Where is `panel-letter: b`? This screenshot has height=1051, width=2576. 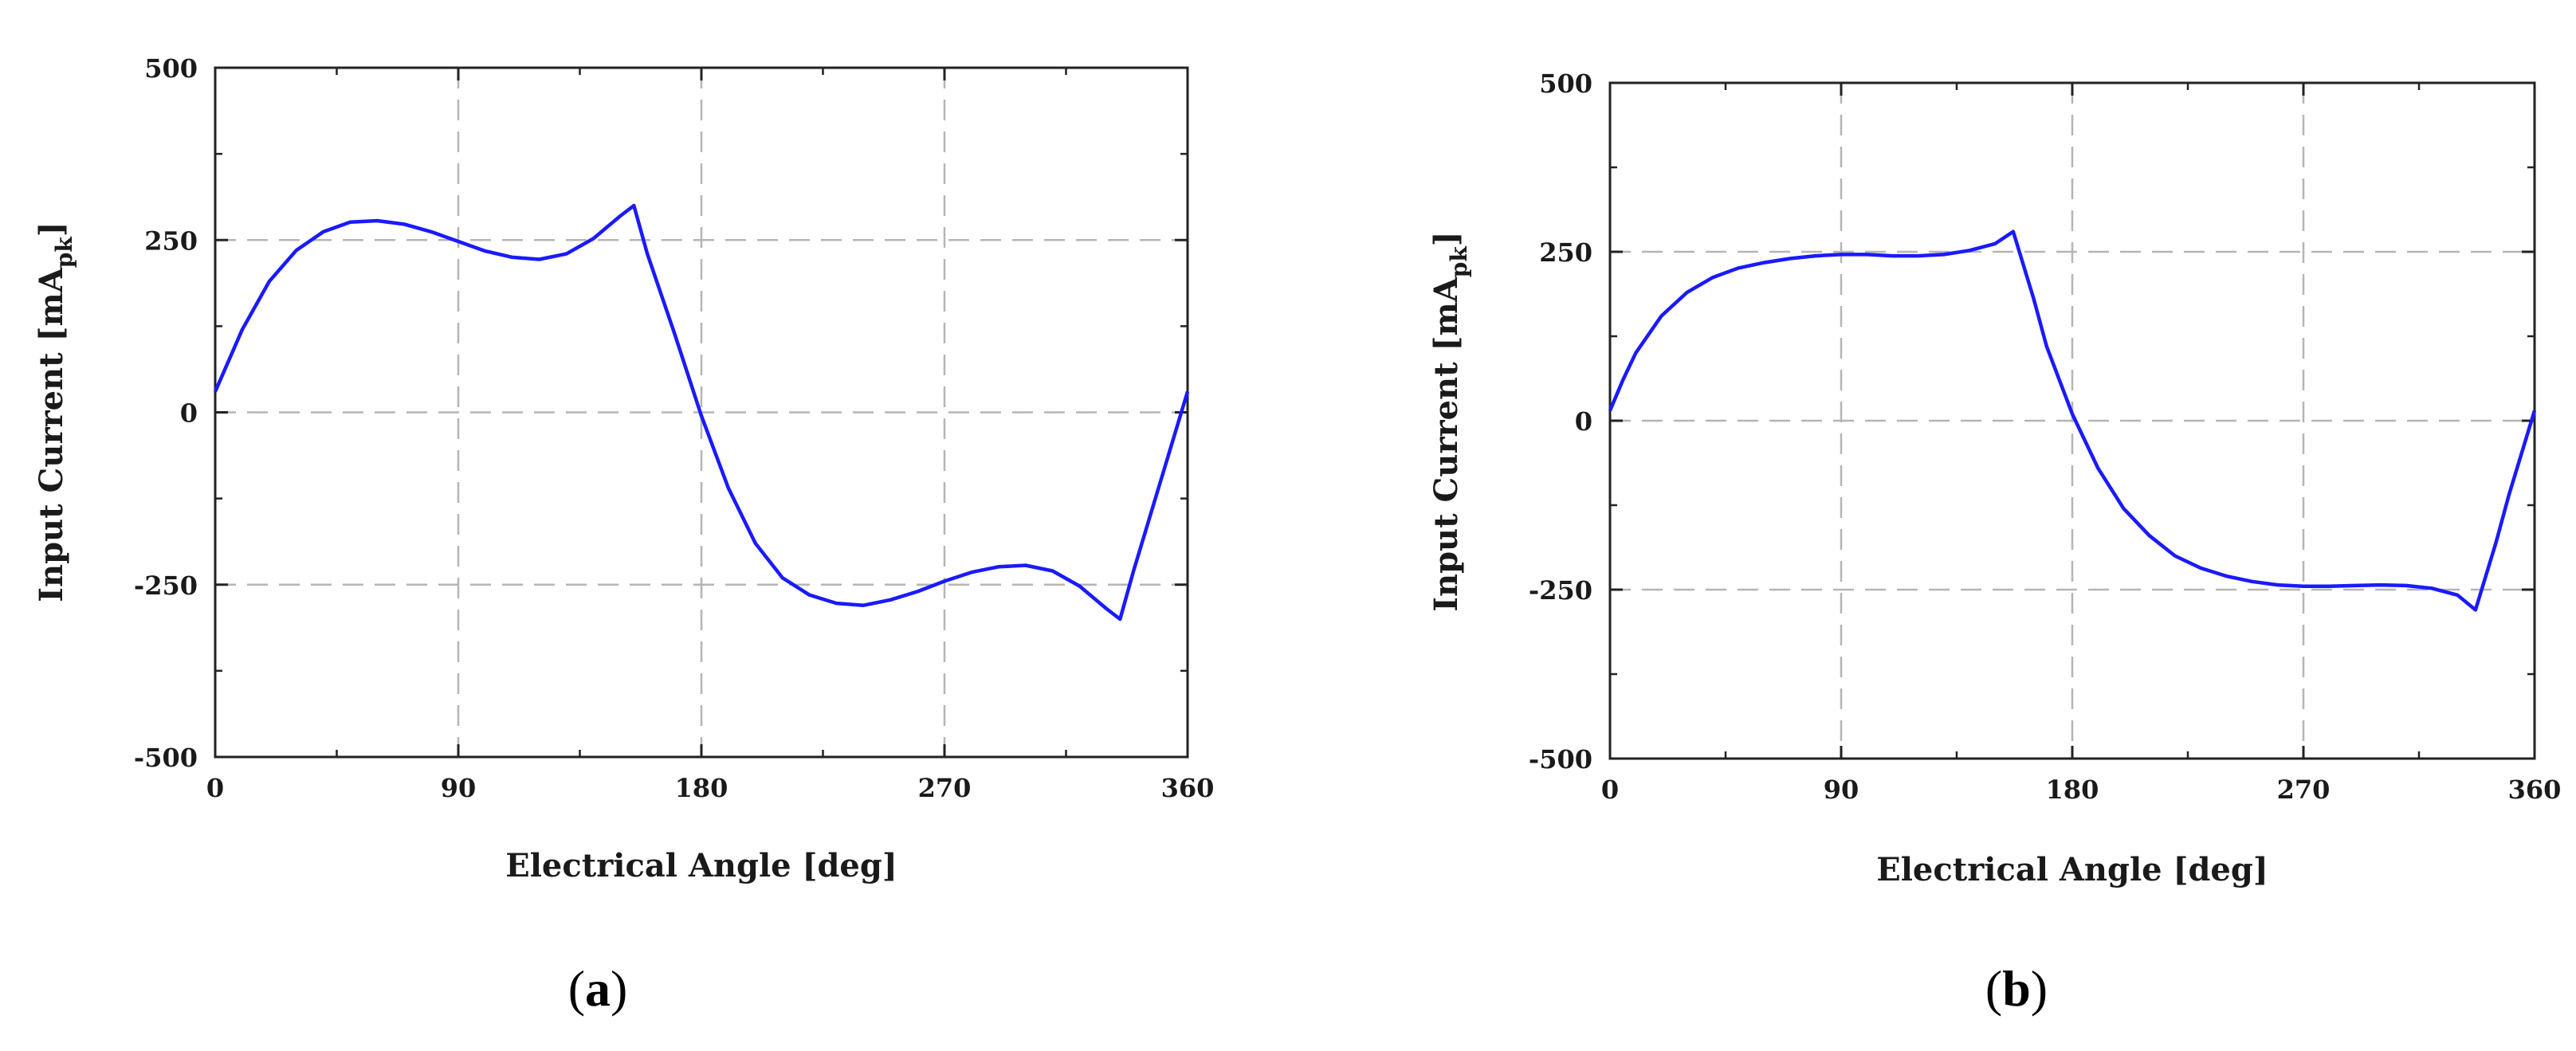
panel-letter: b is located at coordinates (2016, 988).